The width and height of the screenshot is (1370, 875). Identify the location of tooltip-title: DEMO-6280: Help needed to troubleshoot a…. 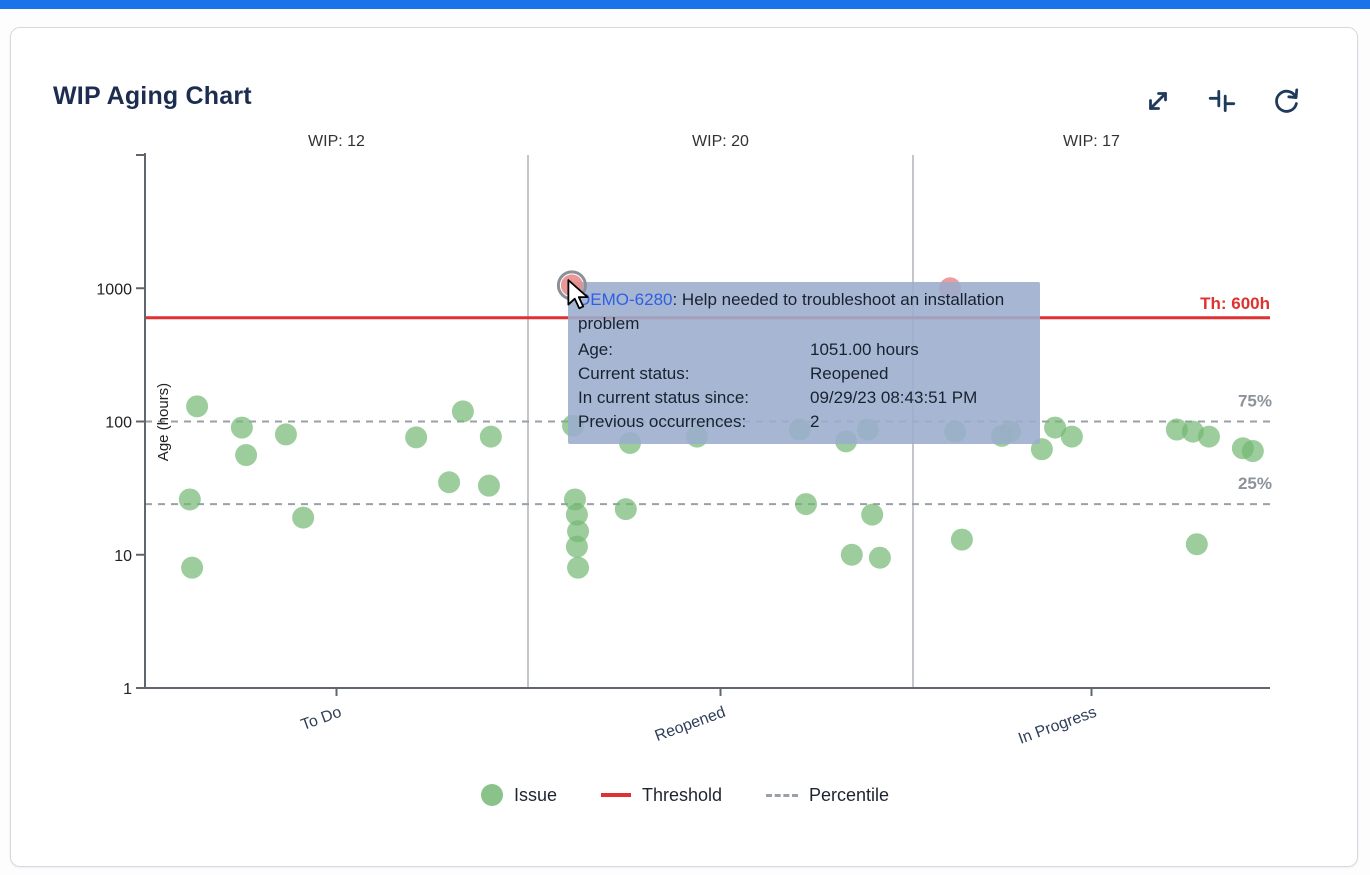
(804, 312).